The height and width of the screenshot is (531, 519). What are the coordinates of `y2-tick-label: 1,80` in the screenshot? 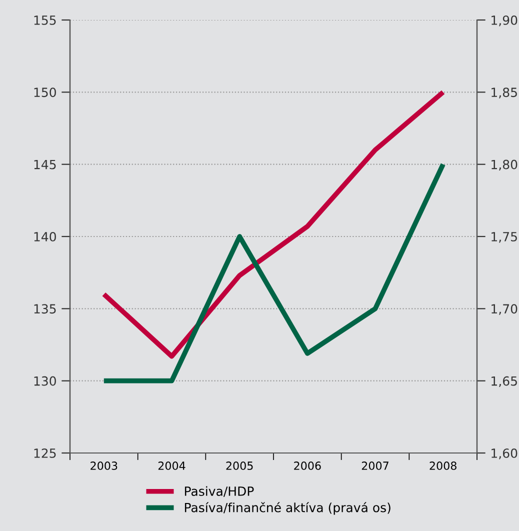 It's located at (505, 165).